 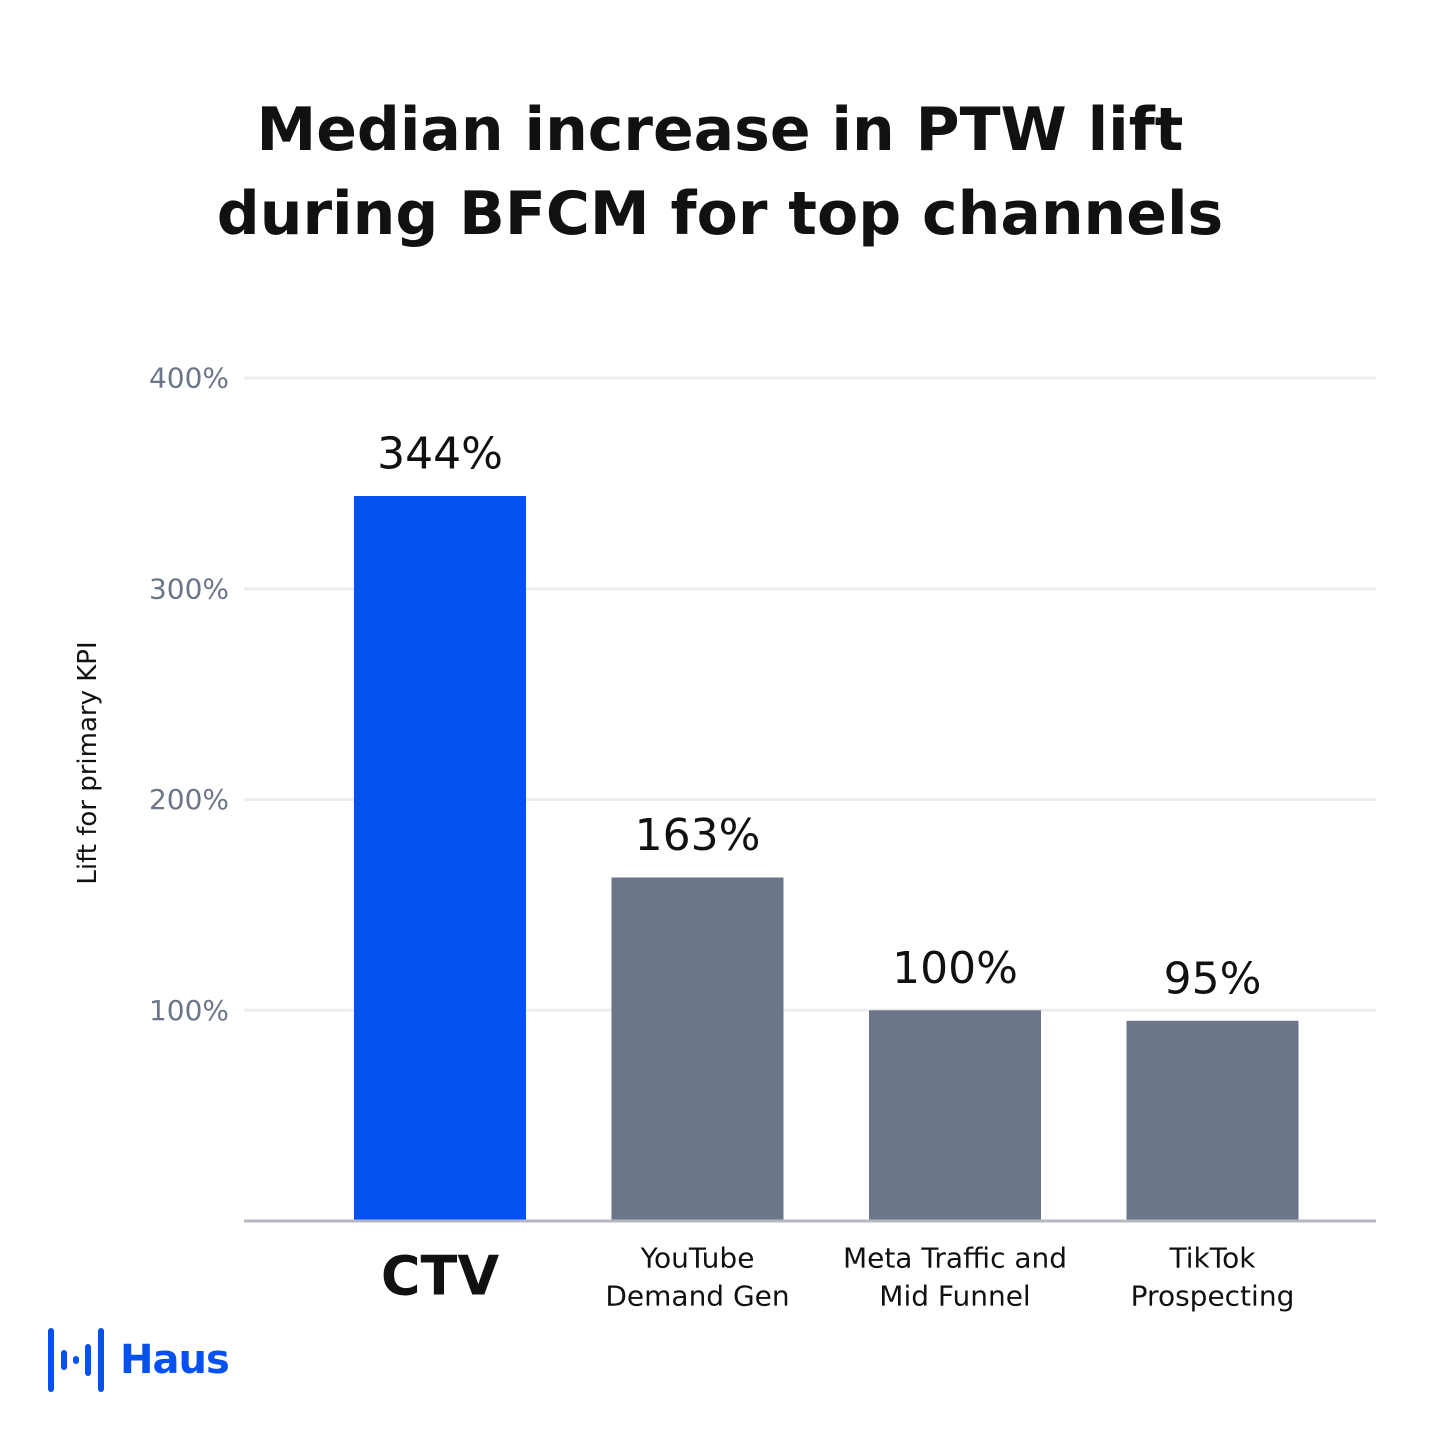 I want to click on value-label: 163%, so click(x=698, y=835).